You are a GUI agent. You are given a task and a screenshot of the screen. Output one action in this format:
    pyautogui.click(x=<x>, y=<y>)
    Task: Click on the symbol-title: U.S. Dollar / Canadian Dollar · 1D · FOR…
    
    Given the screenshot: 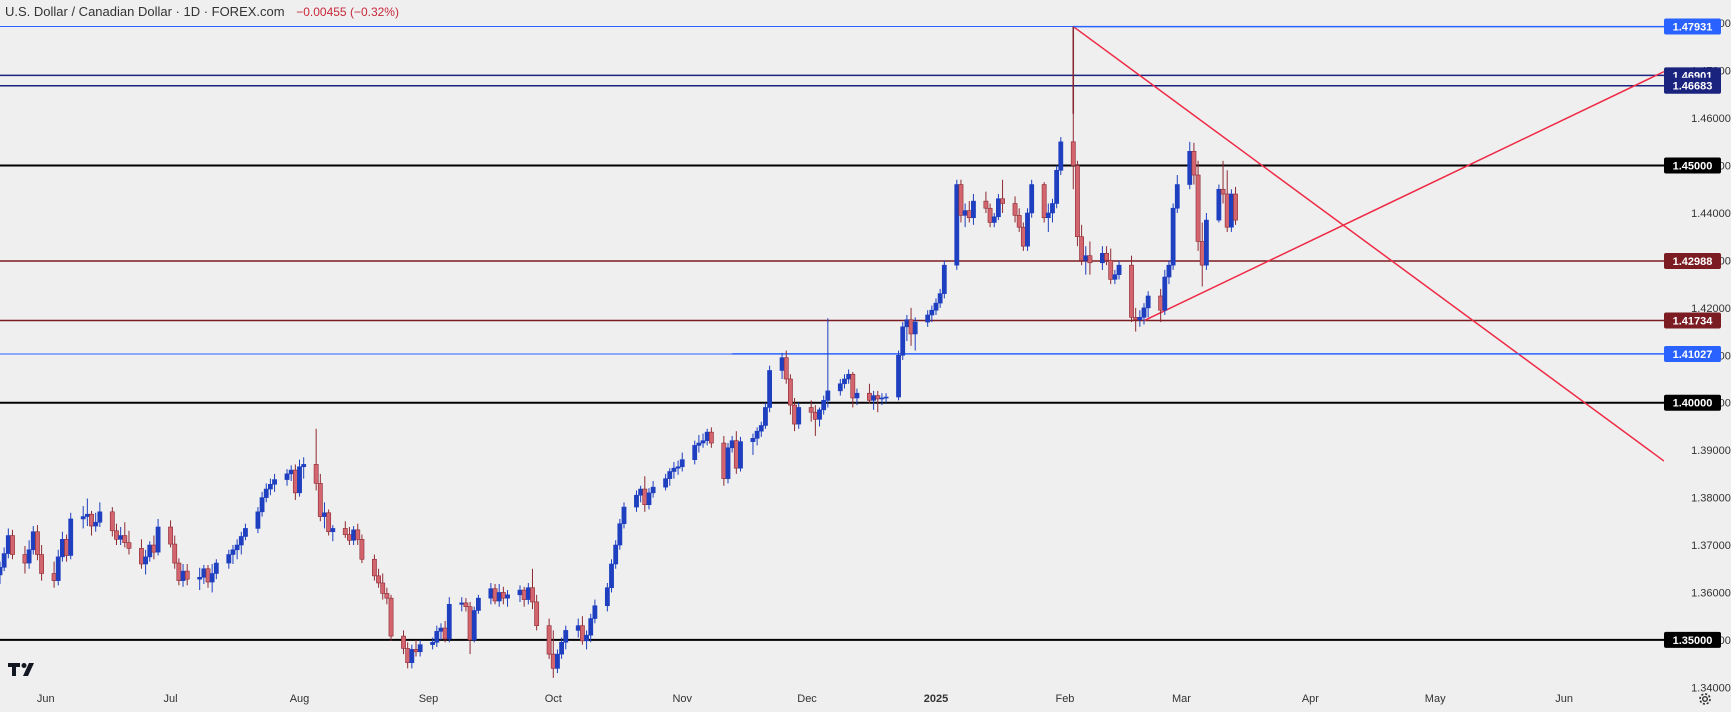 What is the action you would take?
    pyautogui.click(x=145, y=11)
    